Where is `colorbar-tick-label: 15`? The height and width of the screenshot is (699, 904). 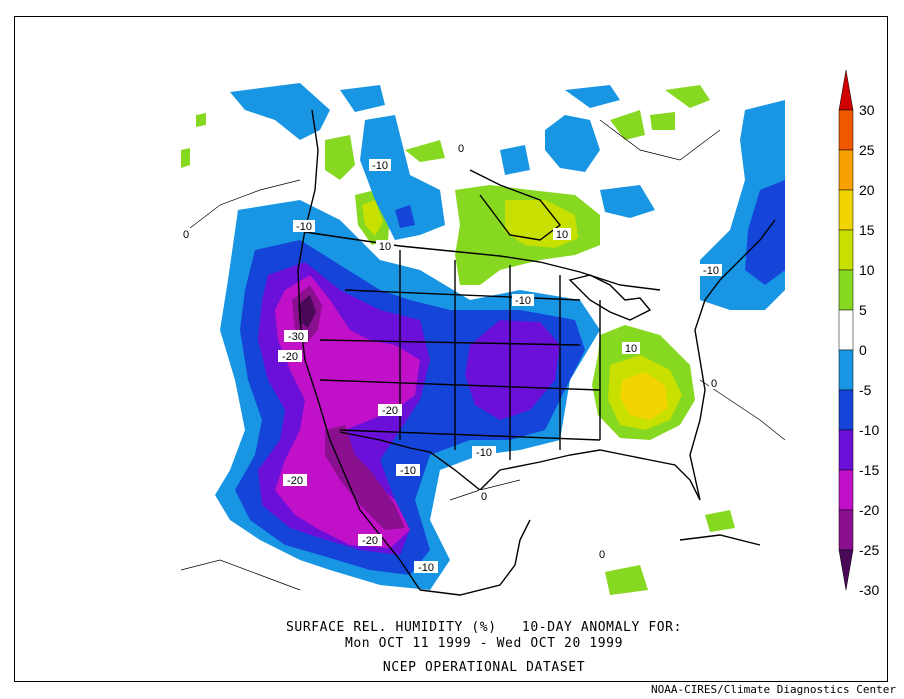
colorbar-tick-label: 15 is located at coordinates (867, 230).